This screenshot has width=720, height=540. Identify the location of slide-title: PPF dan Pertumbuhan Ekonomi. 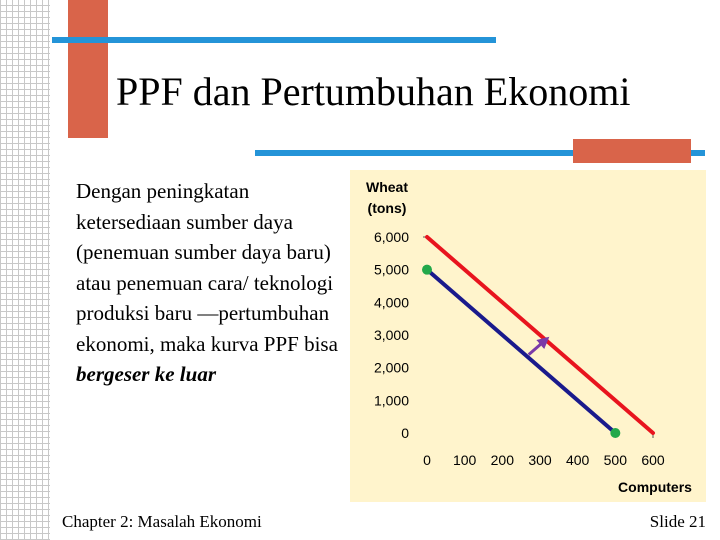
(373, 91).